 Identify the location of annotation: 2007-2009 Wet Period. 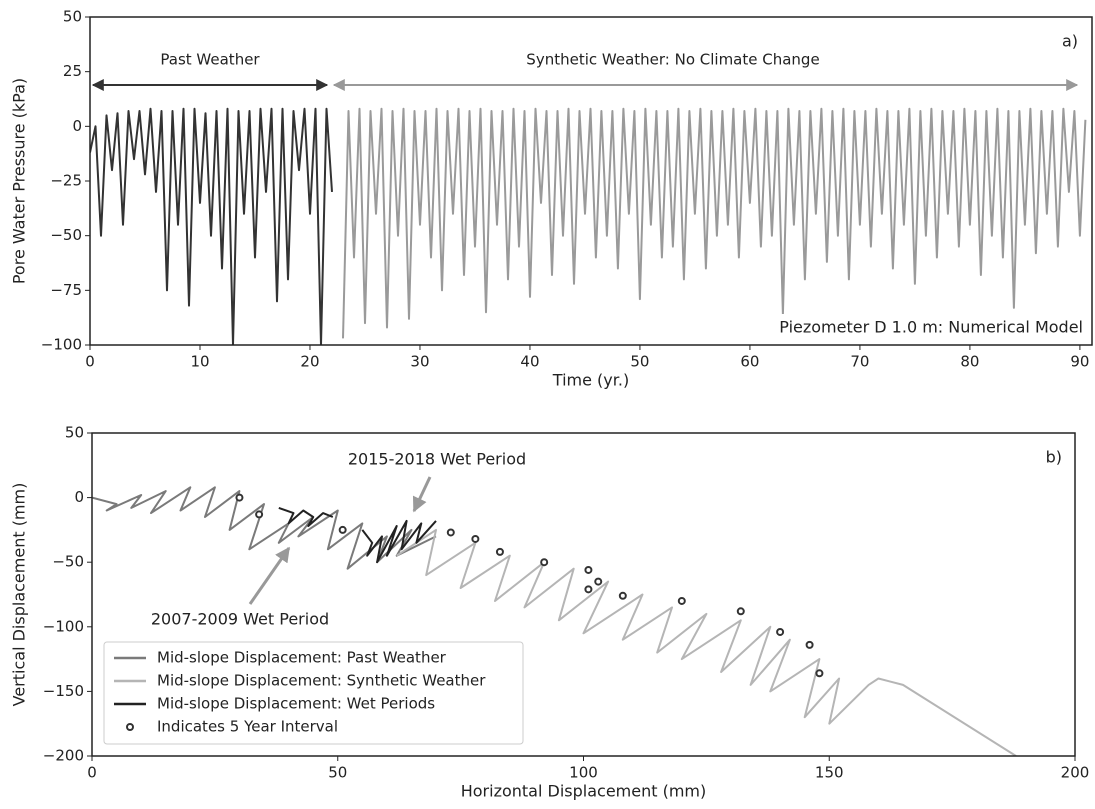
(240, 619).